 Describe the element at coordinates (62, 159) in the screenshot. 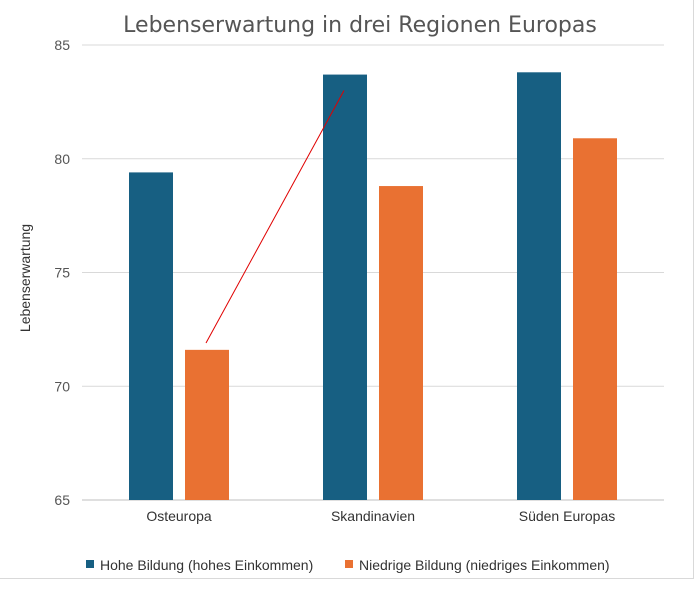

I see `y-tick-label: 80` at that location.